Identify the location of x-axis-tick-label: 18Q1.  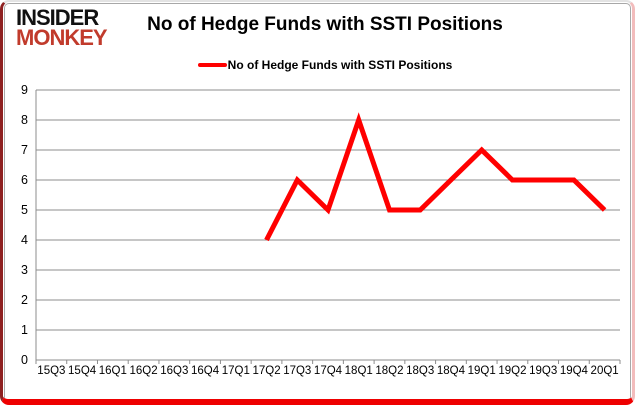
(359, 371).